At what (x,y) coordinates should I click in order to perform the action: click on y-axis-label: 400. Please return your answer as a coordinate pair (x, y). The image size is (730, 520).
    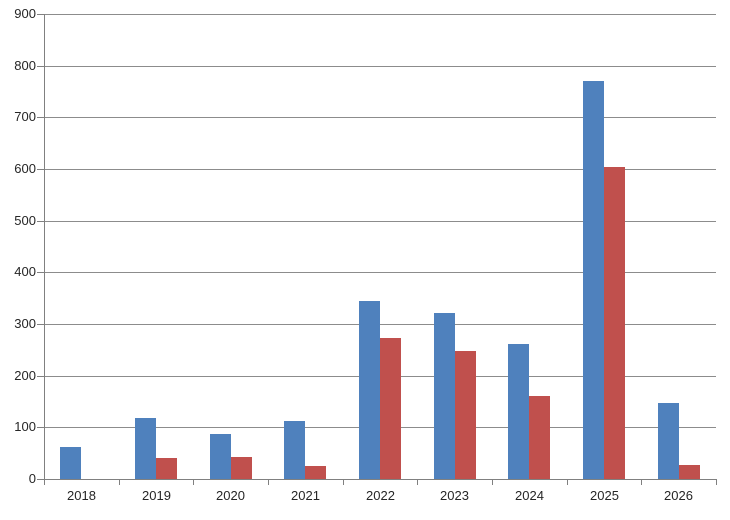
    Looking at the image, I should click on (25, 271).